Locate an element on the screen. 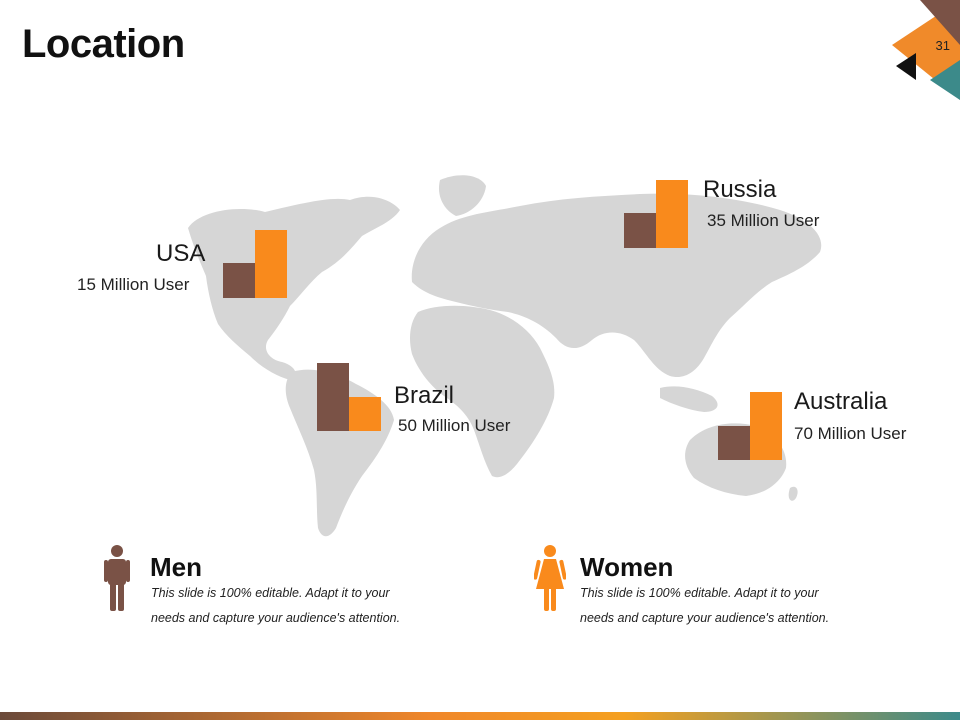  brazil-bar-men is located at coordinates (333, 397).